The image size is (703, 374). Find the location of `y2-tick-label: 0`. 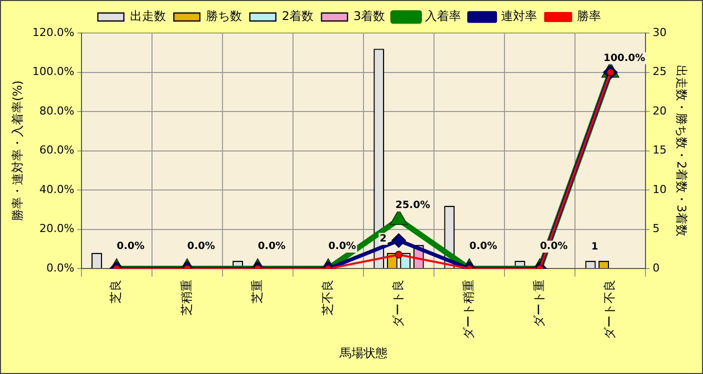

y2-tick-label: 0 is located at coordinates (656, 267).